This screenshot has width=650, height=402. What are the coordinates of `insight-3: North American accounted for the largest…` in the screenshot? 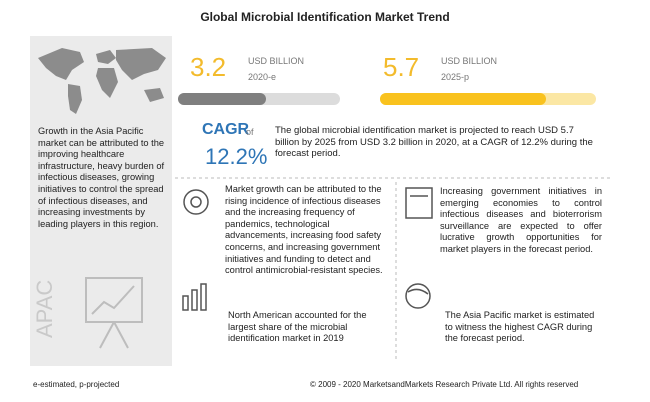 It's located at (297, 327).